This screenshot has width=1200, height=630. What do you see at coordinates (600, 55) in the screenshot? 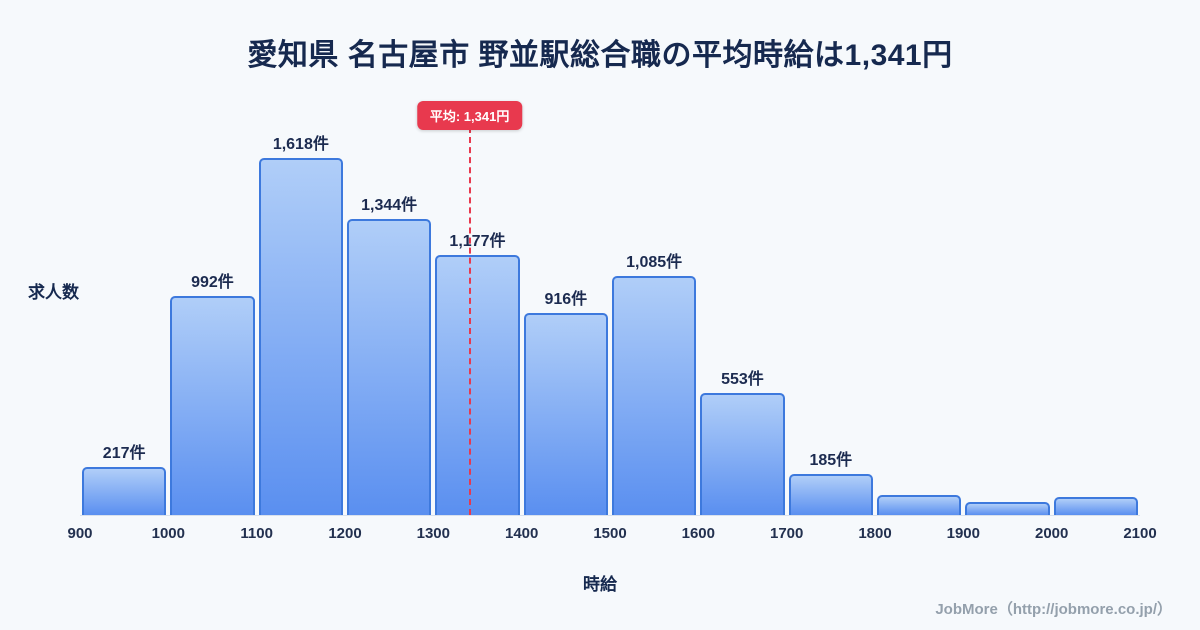
I see `chart-title: 愛知県 名古屋市 野並駅総合職の平均時給は1,341円` at bounding box center [600, 55].